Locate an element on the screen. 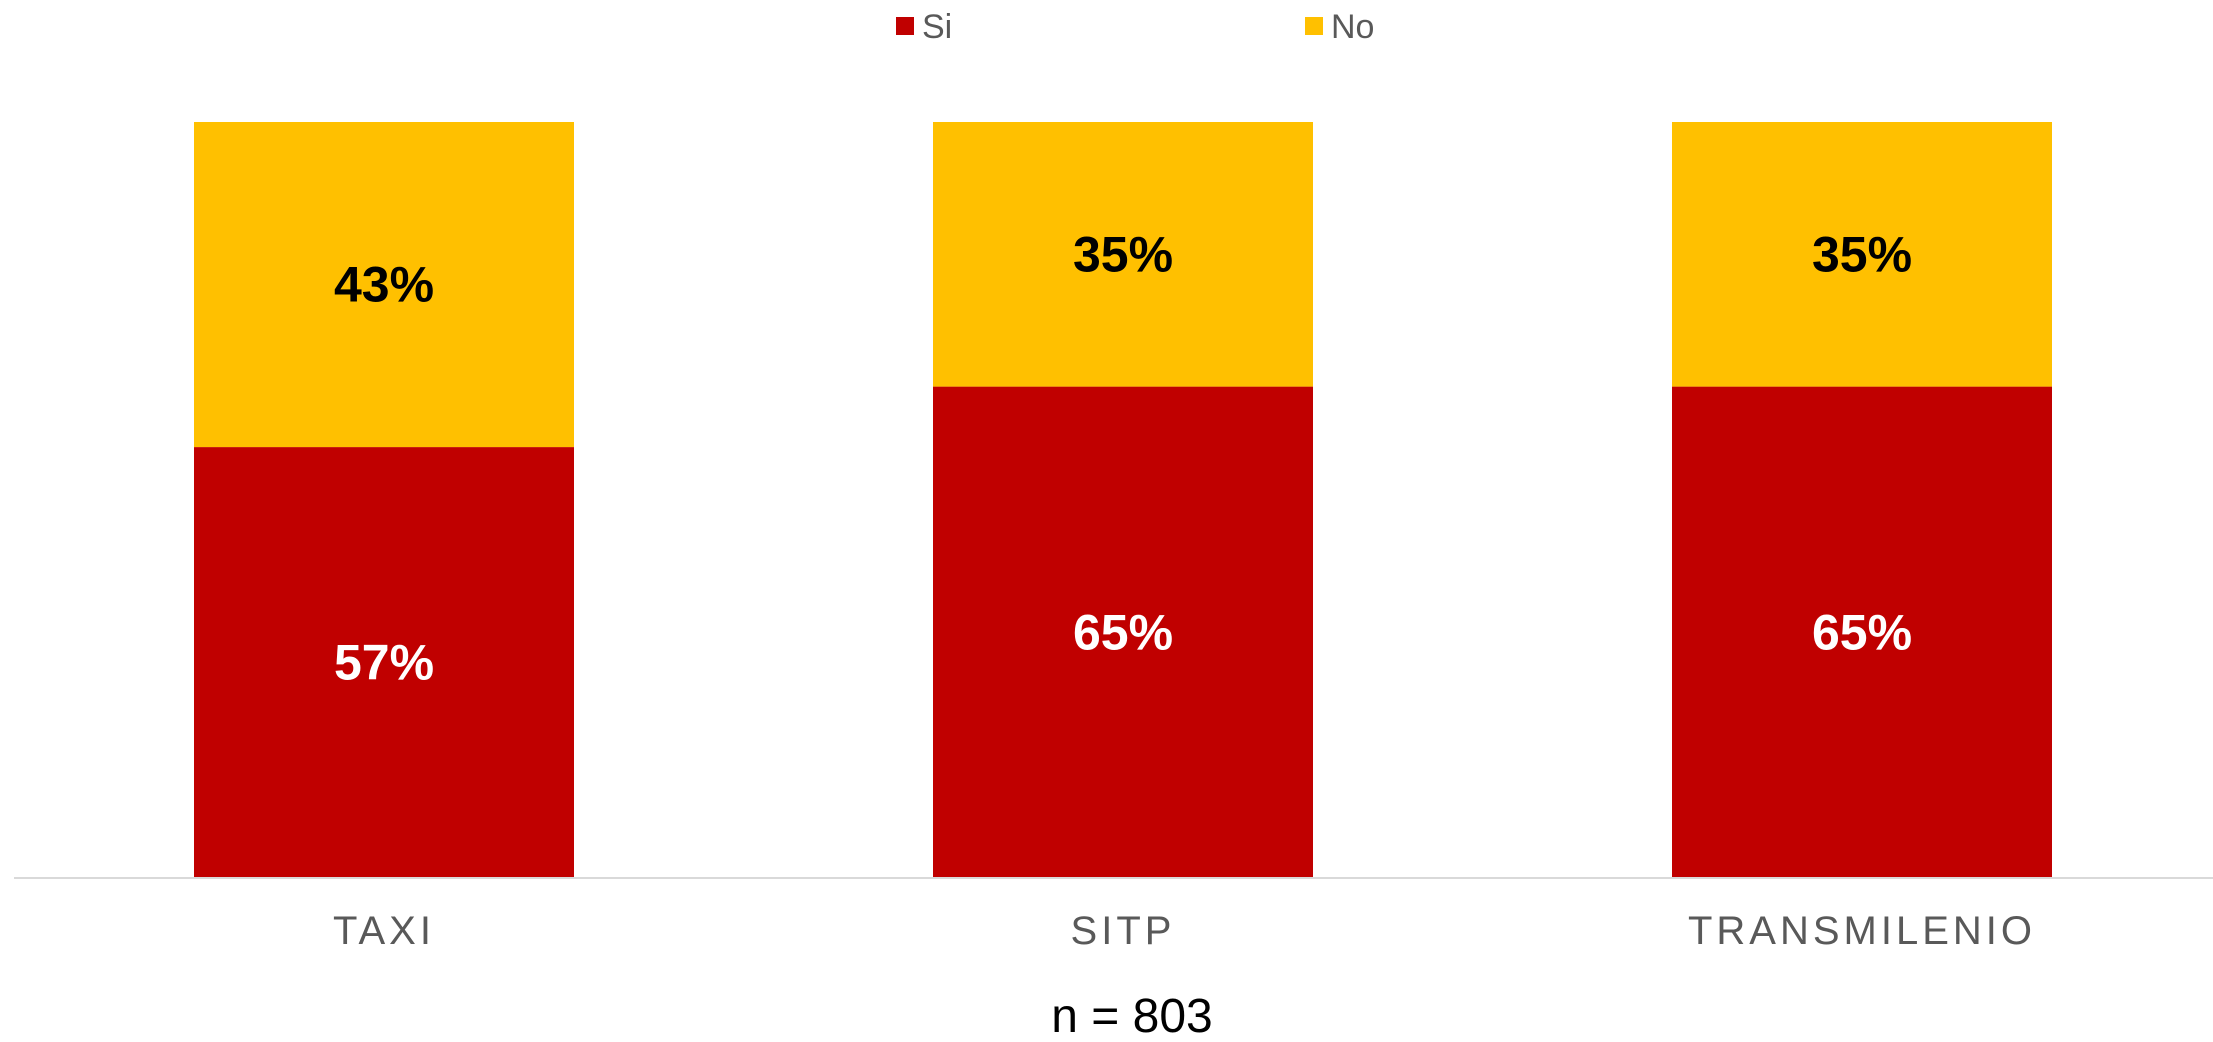  bar-sitp-no is located at coordinates (1123, 254).